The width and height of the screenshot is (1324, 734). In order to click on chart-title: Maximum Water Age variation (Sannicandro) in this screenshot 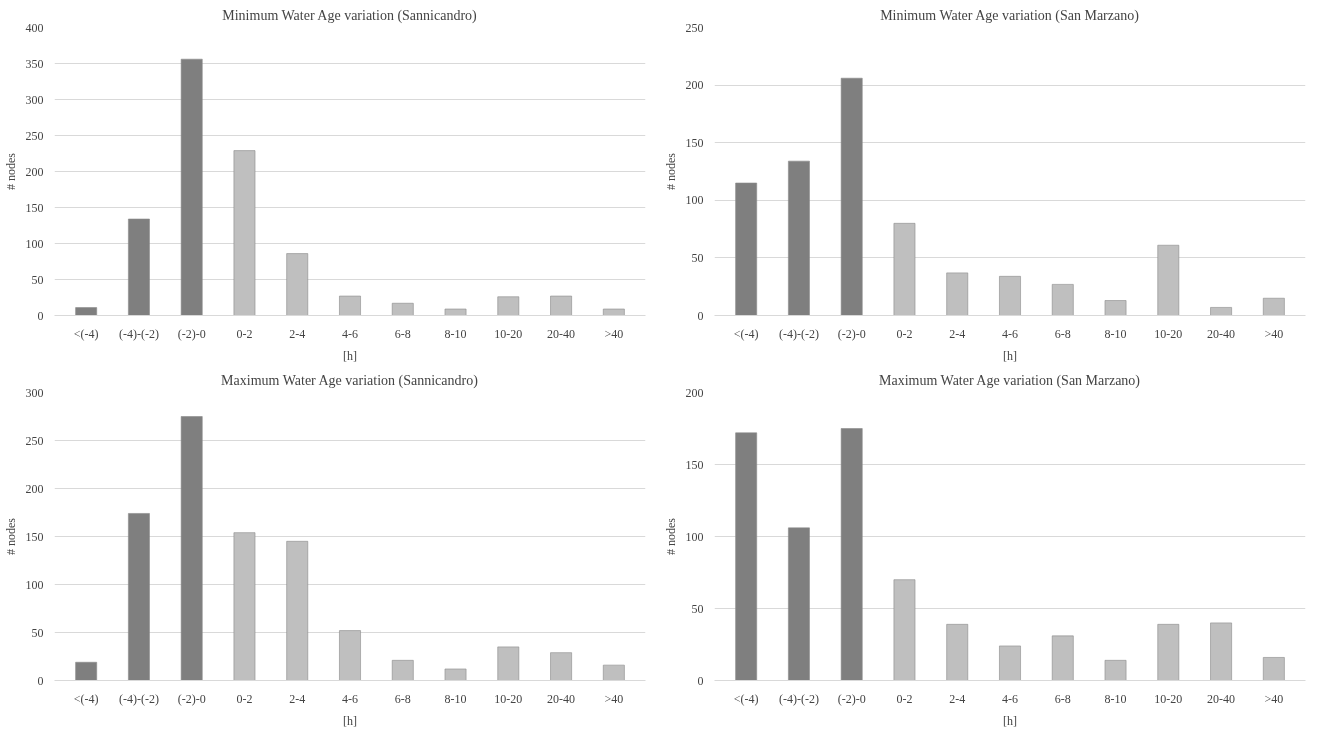, I will do `click(350, 380)`.